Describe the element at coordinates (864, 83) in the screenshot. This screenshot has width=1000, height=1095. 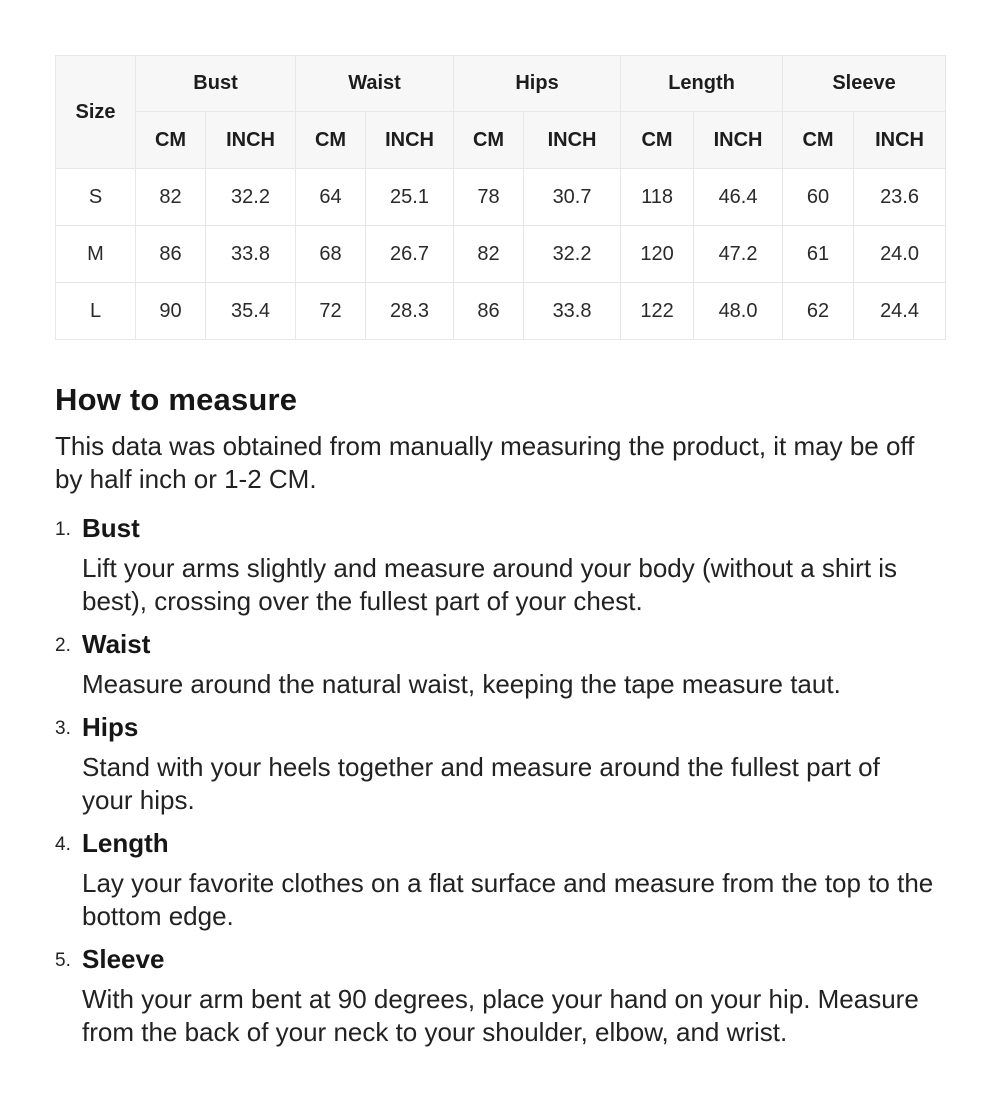
I see `group-header-sleeve: Sleeve` at that location.